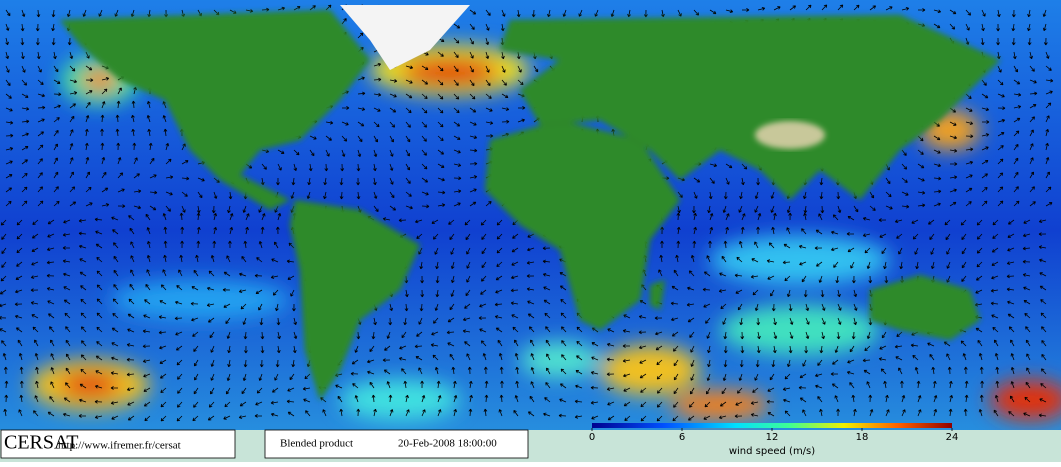 The width and height of the screenshot is (1061, 467). I want to click on datetime: 20-Feb-2008 18:00:00, so click(447, 444).